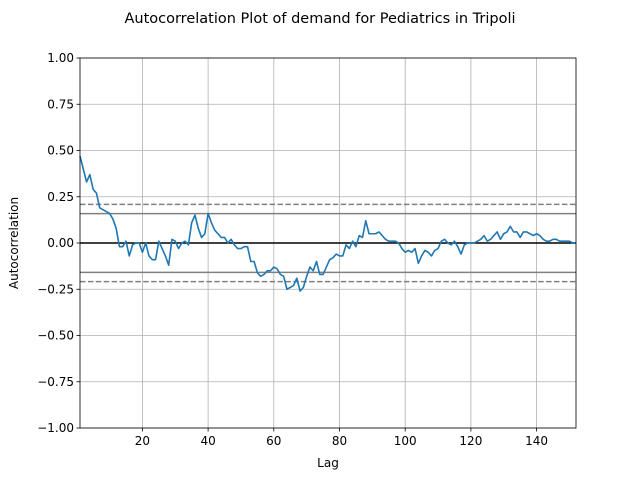  I want to click on x-tick-label: 140, so click(536, 441).